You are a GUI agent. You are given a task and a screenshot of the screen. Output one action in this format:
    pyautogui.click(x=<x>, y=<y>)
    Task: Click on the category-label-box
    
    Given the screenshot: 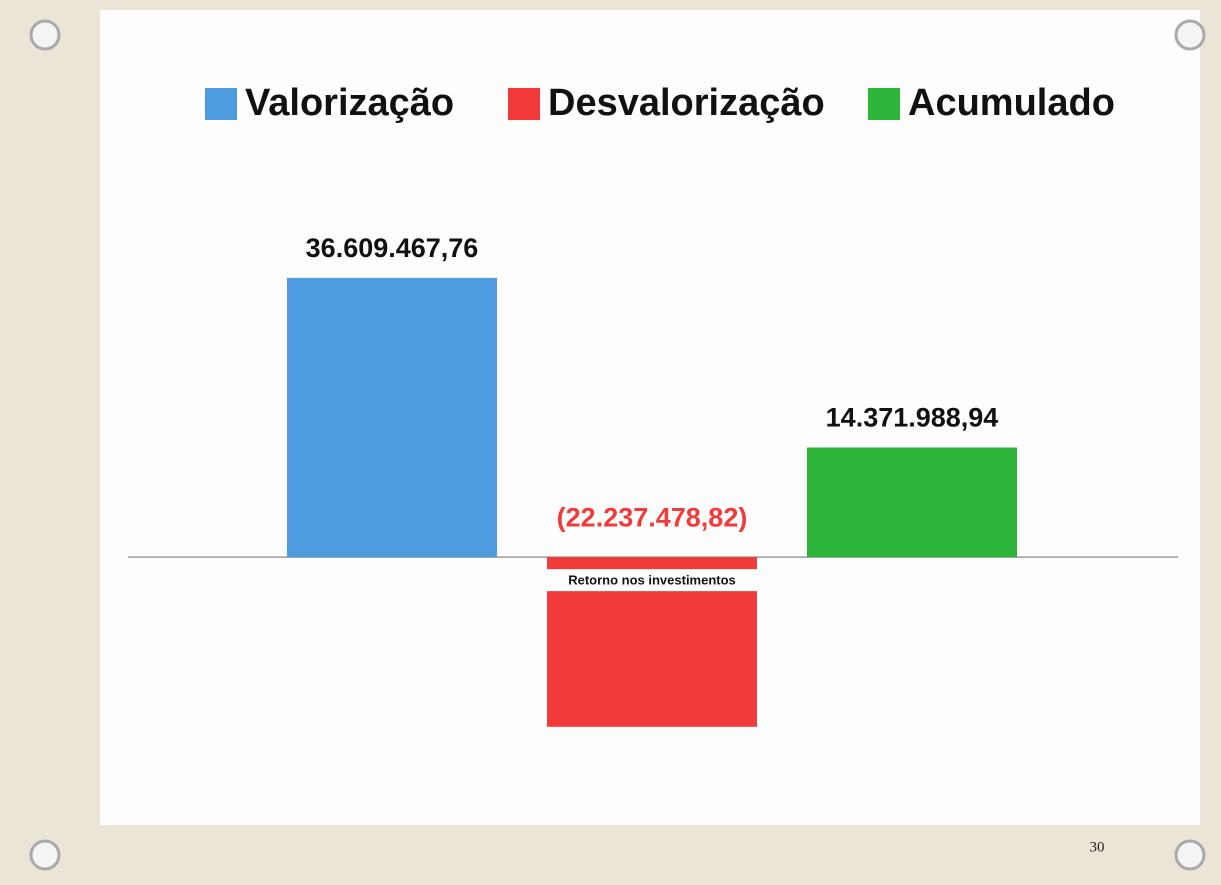 What is the action you would take?
    pyautogui.click(x=652, y=580)
    